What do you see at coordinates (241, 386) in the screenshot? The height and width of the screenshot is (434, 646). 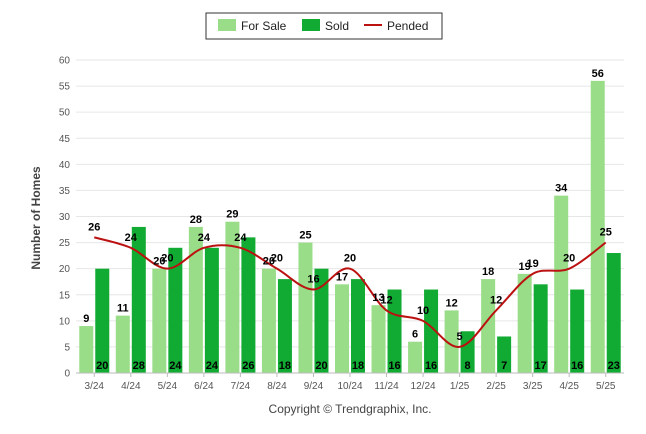 I see `x-tick-label: 7/24` at bounding box center [241, 386].